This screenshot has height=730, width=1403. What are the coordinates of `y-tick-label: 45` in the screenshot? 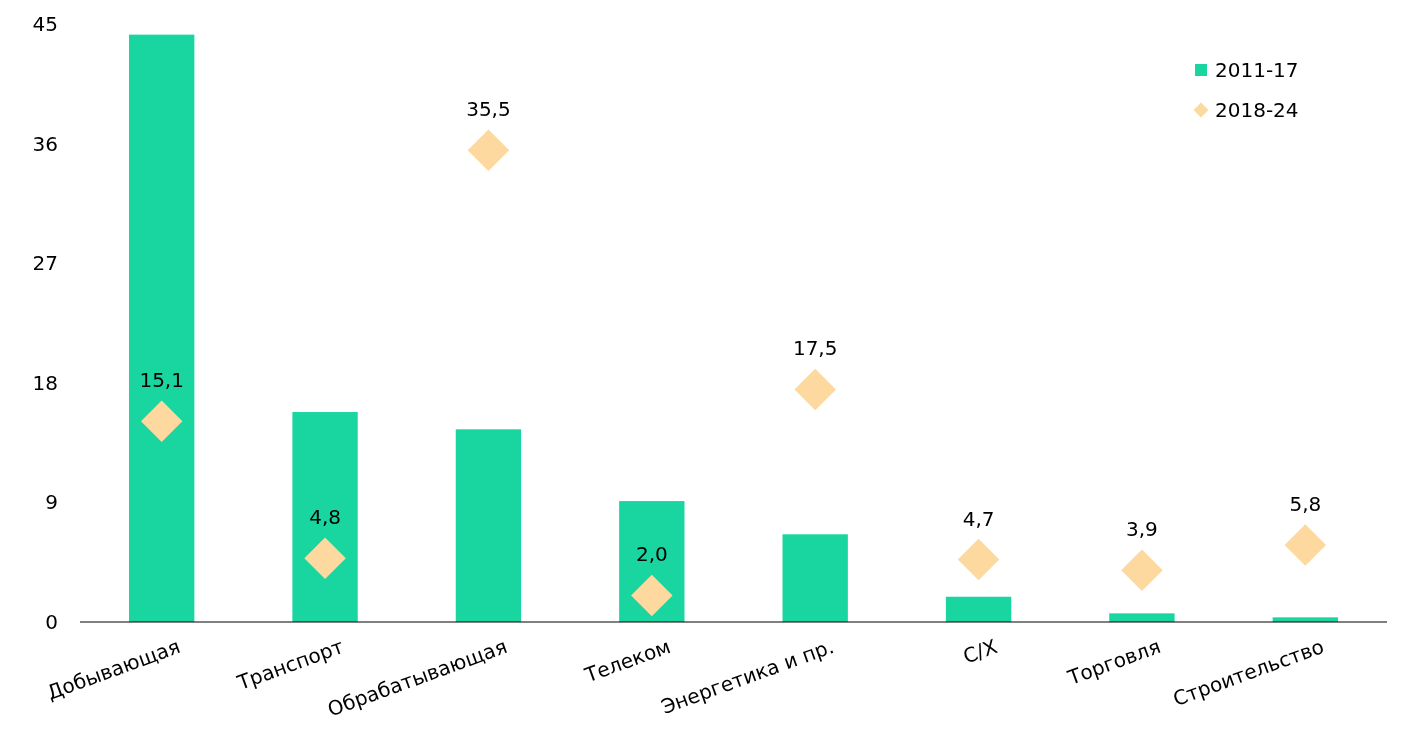 It's located at (45, 24).